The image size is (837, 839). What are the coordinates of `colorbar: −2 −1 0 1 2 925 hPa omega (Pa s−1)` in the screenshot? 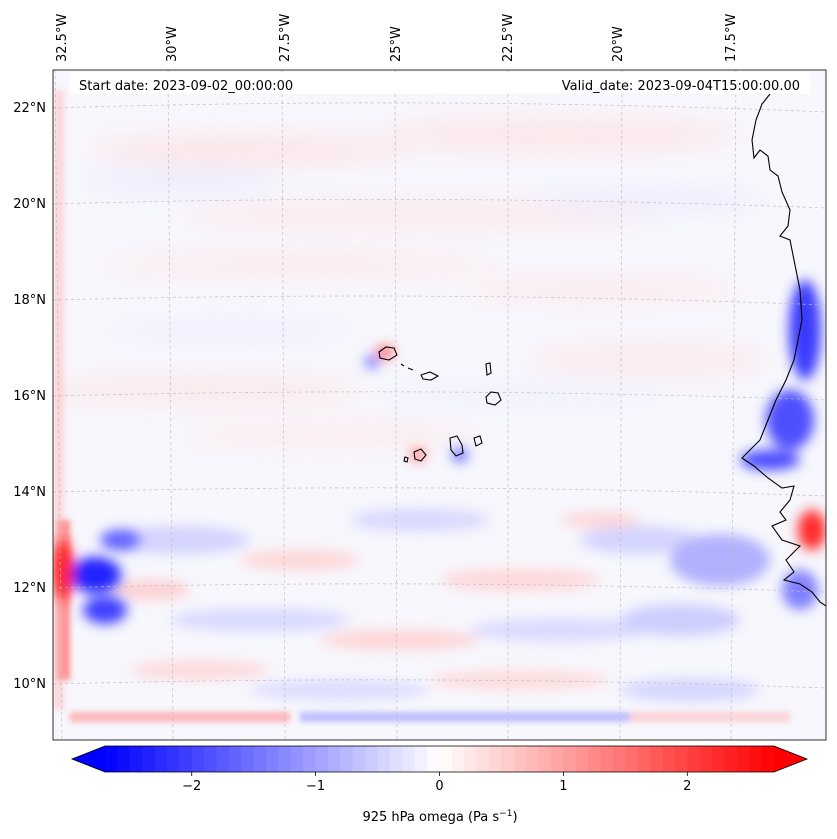 It's located at (439, 785).